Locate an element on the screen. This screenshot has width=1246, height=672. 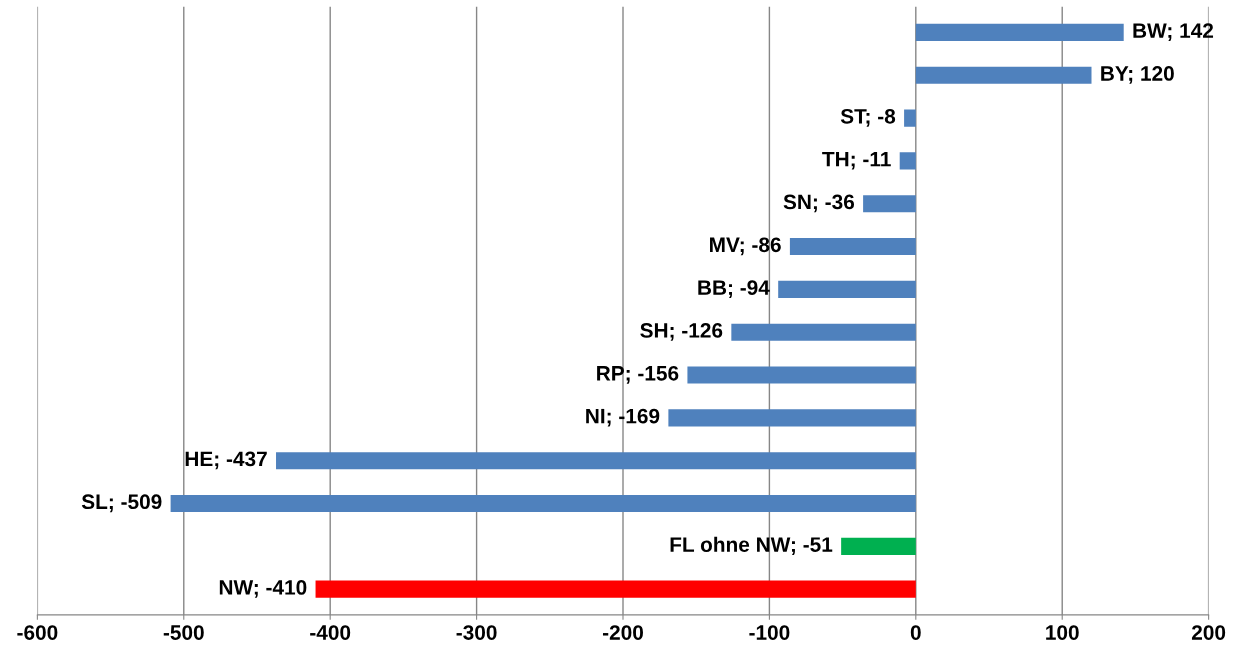
data-label: BY; 120 is located at coordinates (1137, 75).